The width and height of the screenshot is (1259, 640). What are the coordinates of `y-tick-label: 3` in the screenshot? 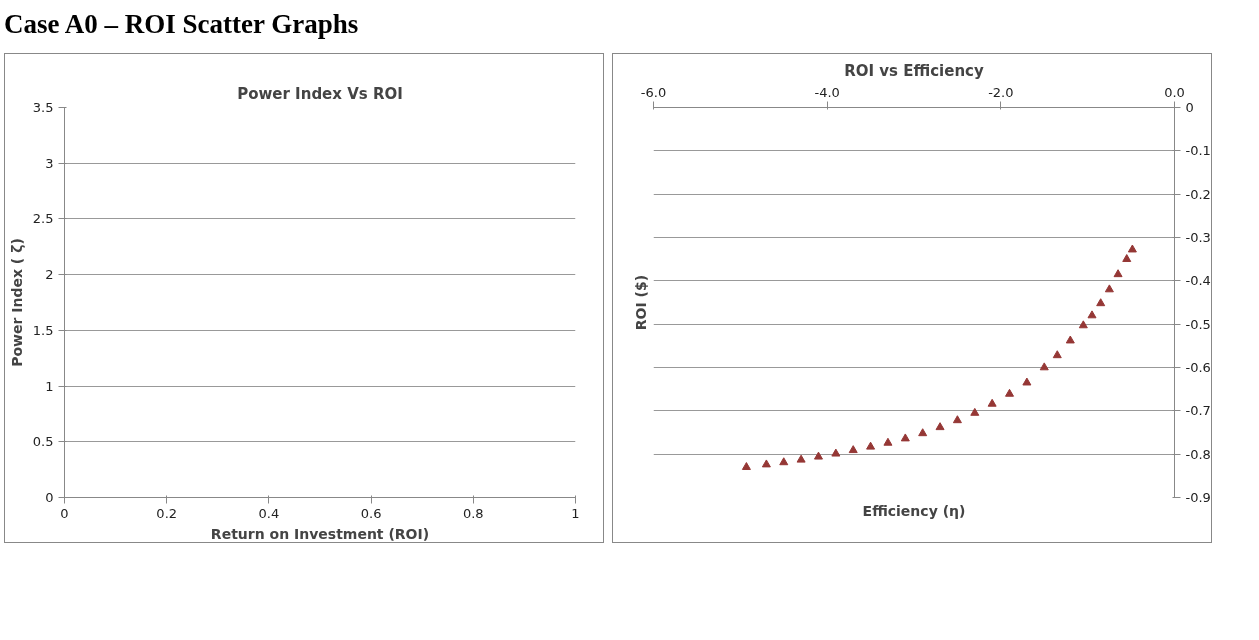 It's located at (49, 163).